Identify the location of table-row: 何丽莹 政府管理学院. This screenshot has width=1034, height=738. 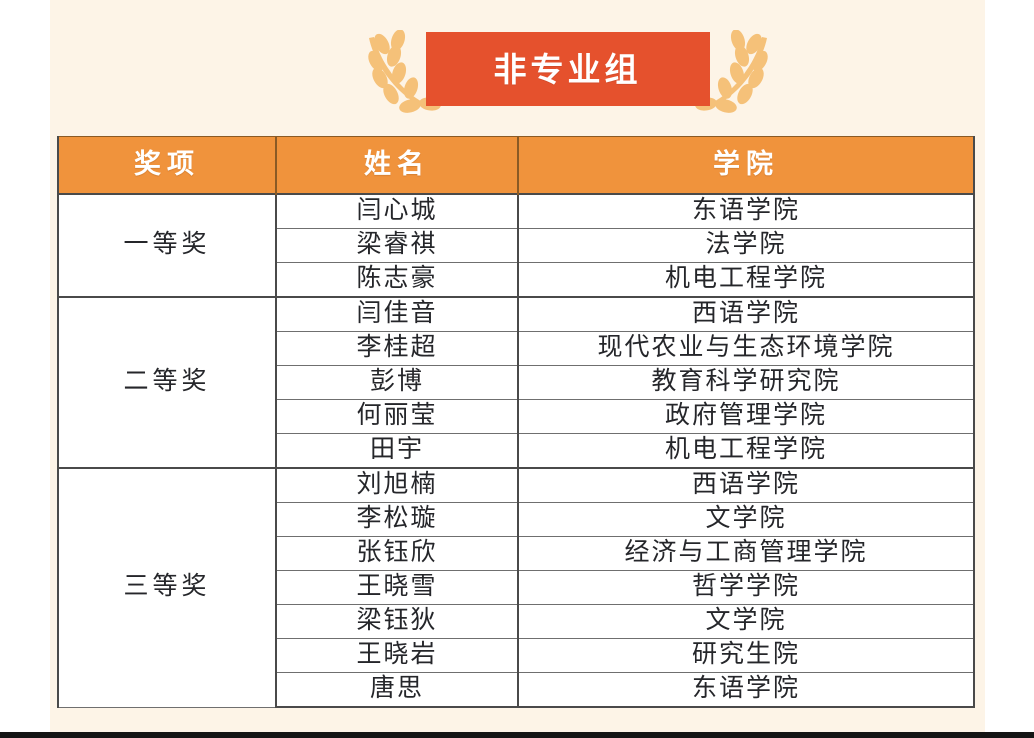
(516, 416).